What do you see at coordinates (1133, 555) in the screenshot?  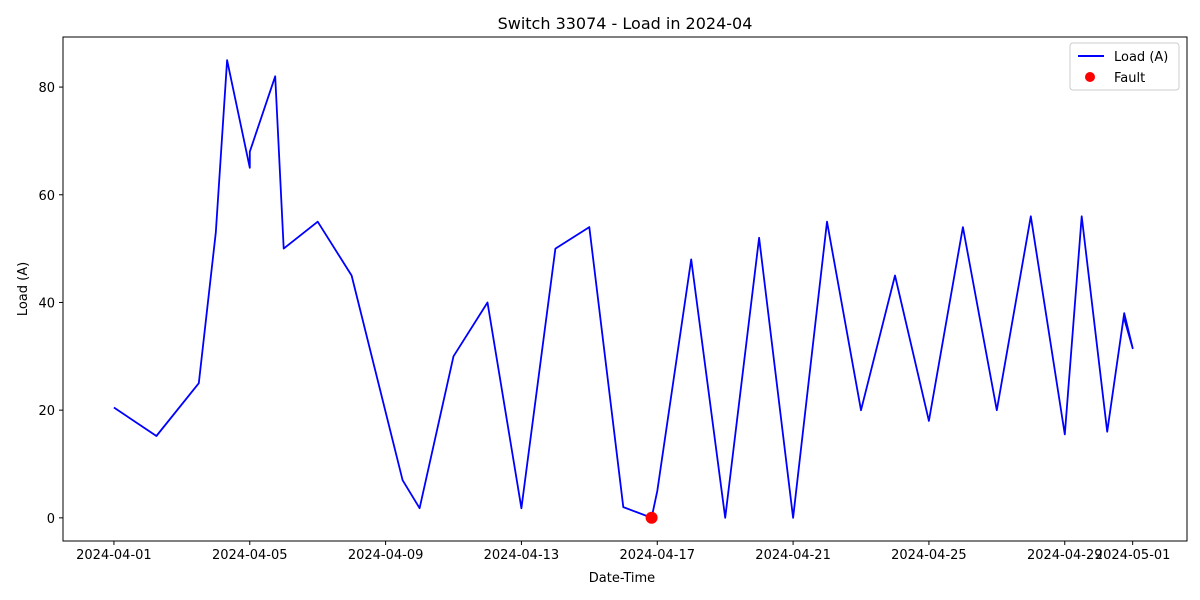 I see `x-tick-label: 2024-05-01` at bounding box center [1133, 555].